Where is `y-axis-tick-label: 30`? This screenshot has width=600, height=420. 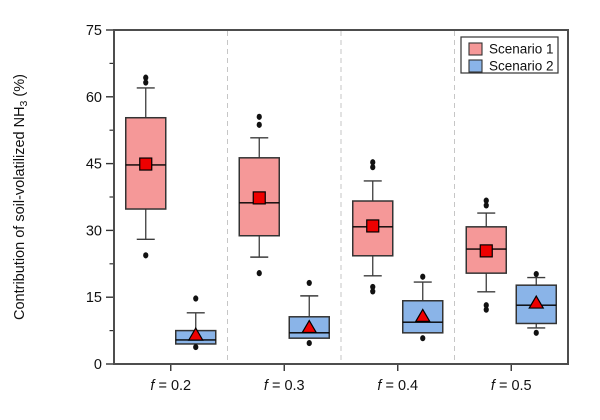 y-axis-tick-label: 30 is located at coordinates (94, 231).